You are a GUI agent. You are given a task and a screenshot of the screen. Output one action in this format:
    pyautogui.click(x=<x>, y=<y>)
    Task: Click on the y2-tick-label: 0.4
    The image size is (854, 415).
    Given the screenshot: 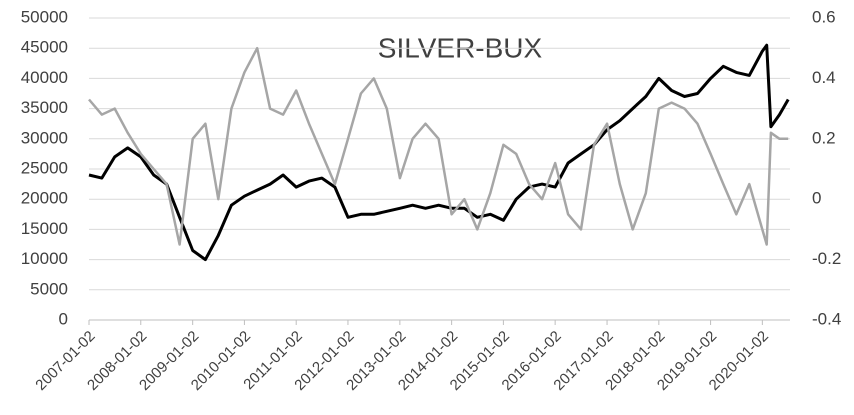 What is the action you would take?
    pyautogui.click(x=824, y=77)
    